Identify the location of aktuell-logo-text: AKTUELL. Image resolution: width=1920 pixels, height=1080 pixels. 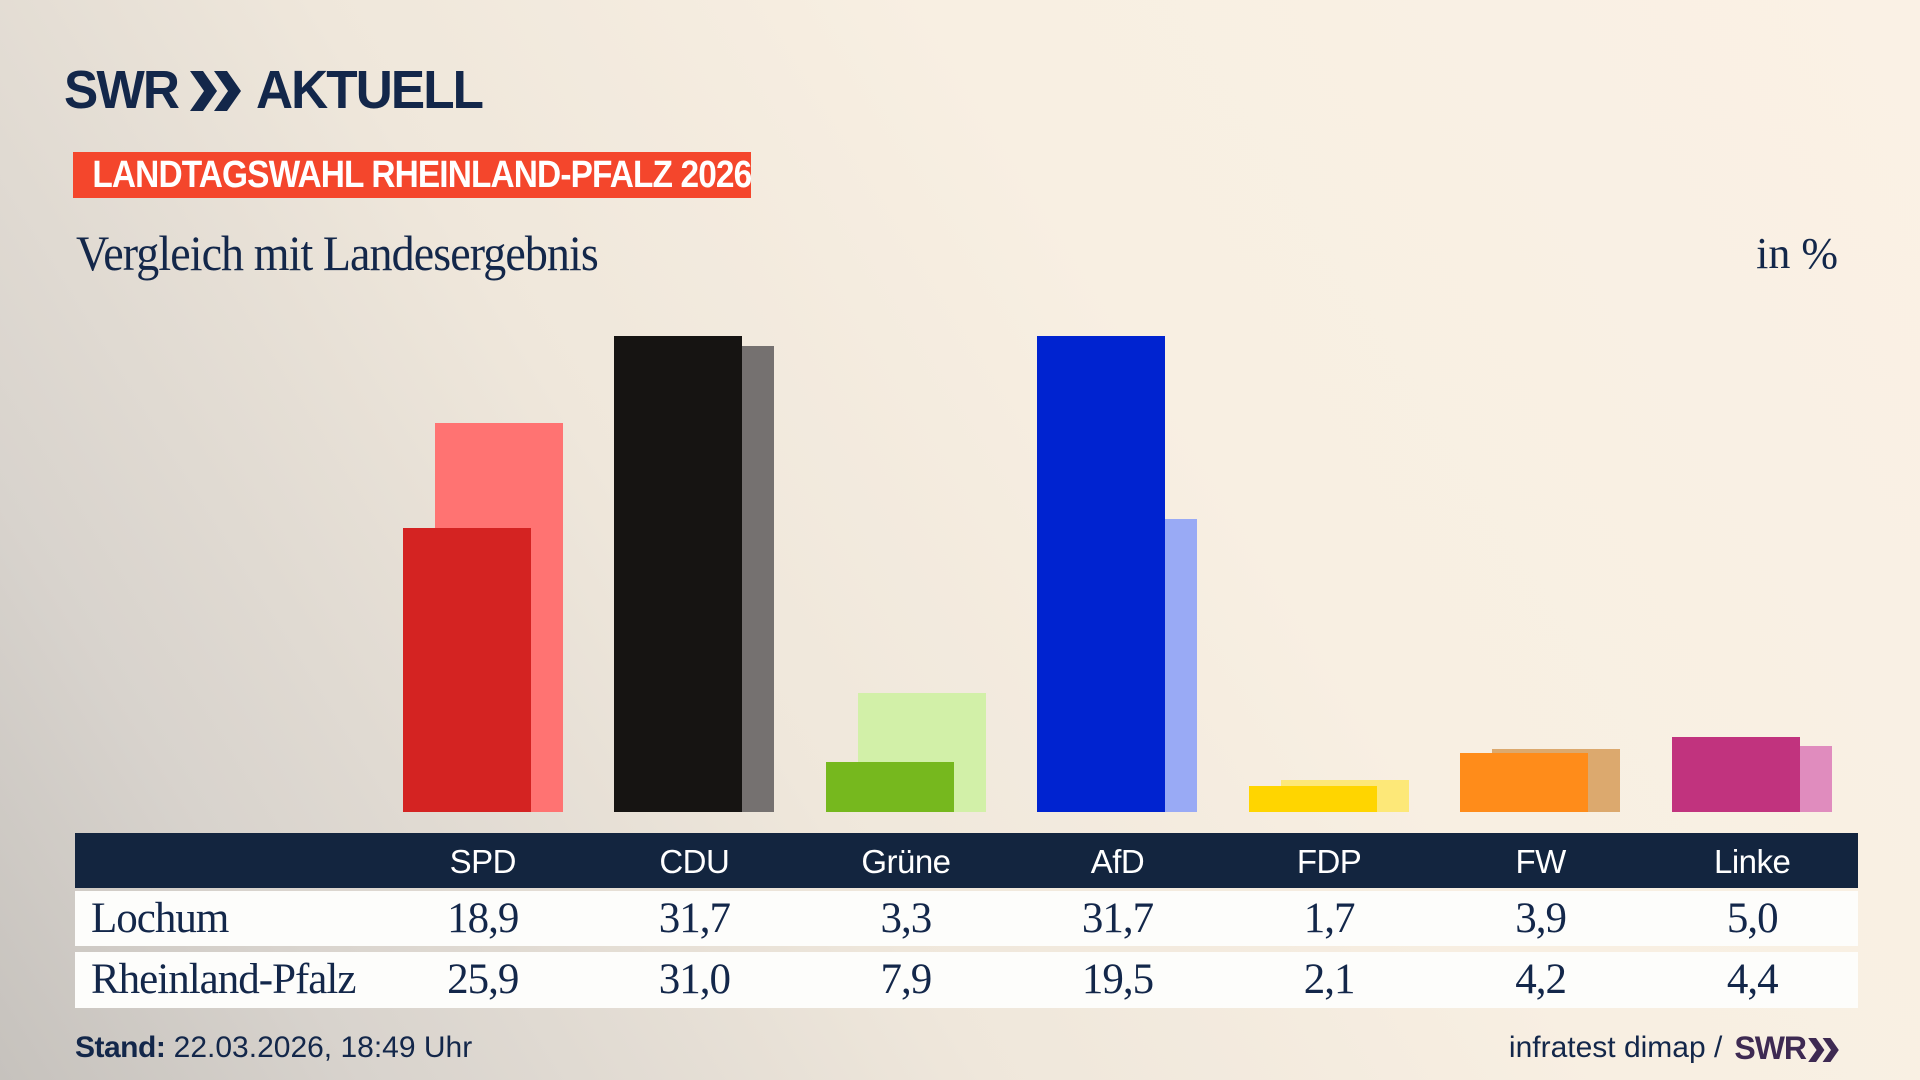
(369, 90).